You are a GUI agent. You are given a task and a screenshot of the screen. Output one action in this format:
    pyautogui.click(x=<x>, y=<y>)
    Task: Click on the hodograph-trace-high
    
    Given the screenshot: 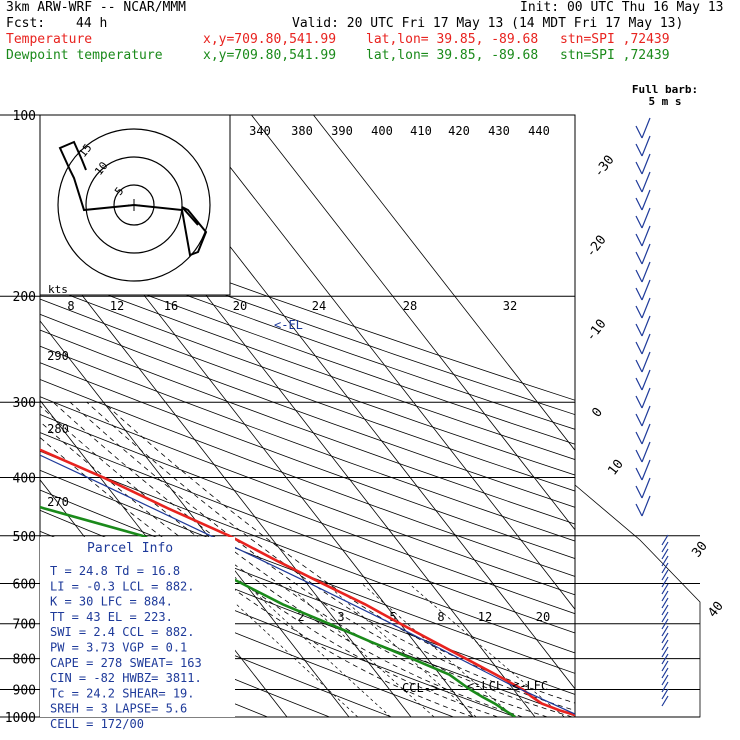 What is the action you would take?
    pyautogui.click(x=96, y=176)
    